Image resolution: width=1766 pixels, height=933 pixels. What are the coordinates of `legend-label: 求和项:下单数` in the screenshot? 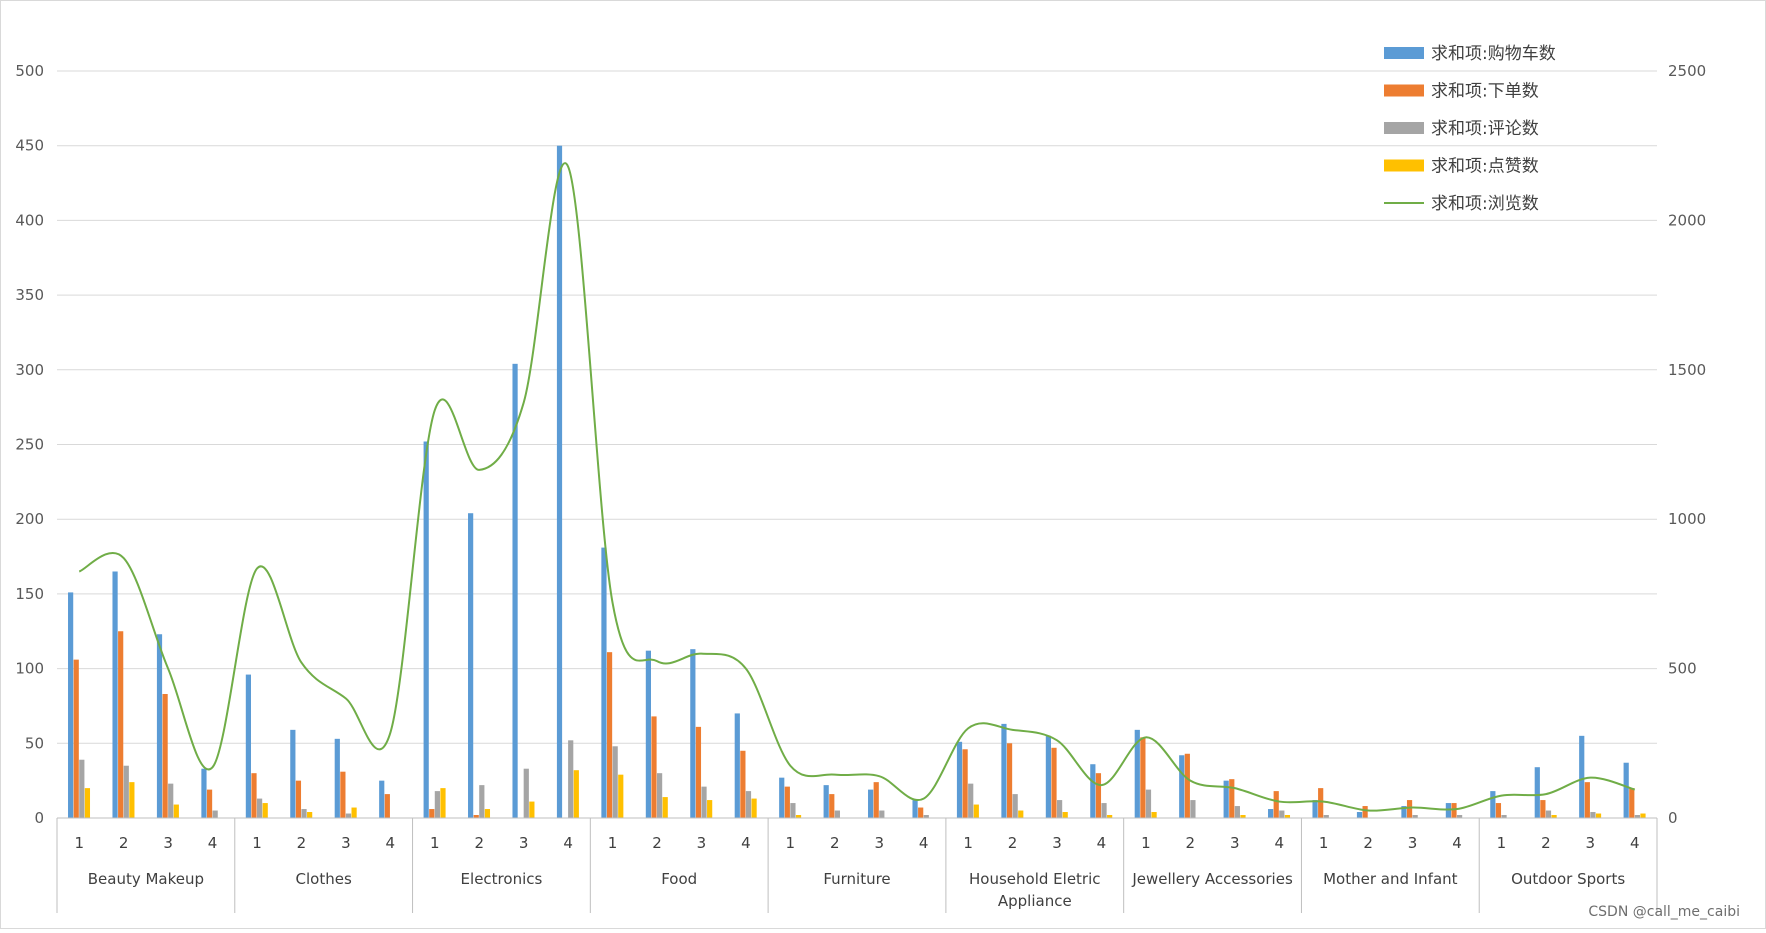 It's located at (1485, 92).